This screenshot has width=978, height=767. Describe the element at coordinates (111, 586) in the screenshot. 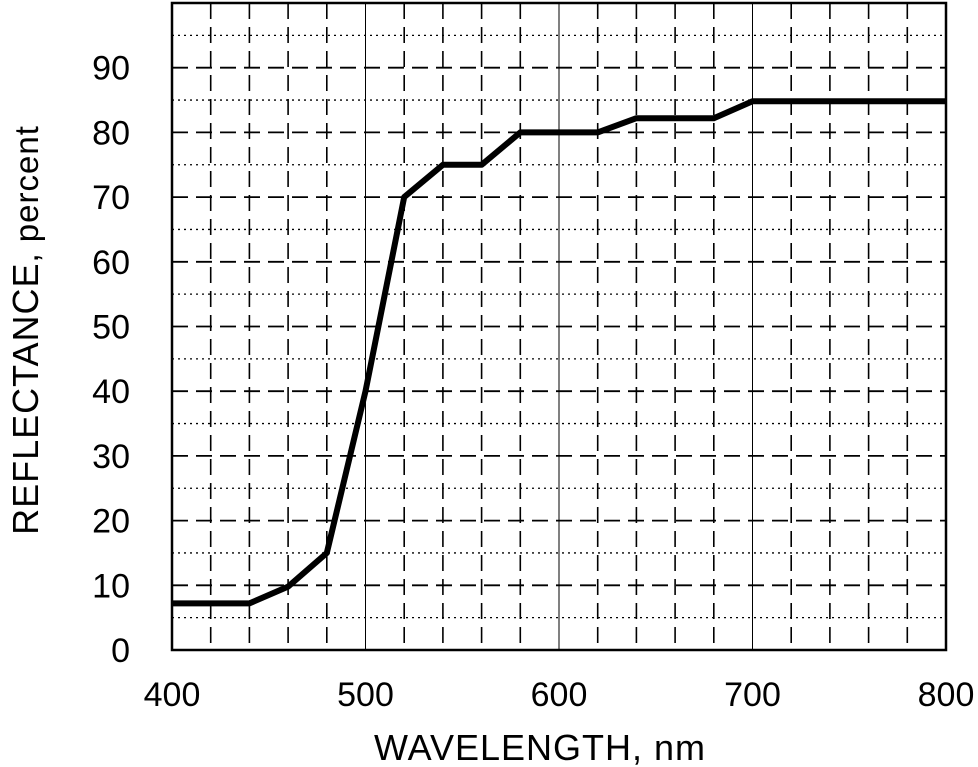

I see `y-tick-label: 10` at that location.